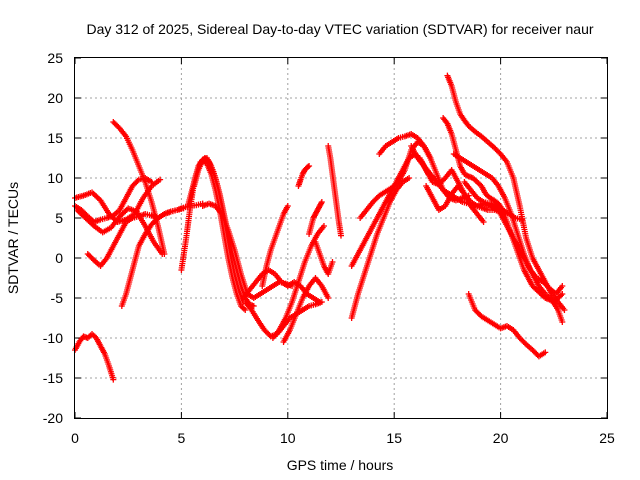 This screenshot has width=640, height=480. Describe the element at coordinates (13, 238) in the screenshot. I see `y-axis-label: SDTVAR / TECUs` at that location.